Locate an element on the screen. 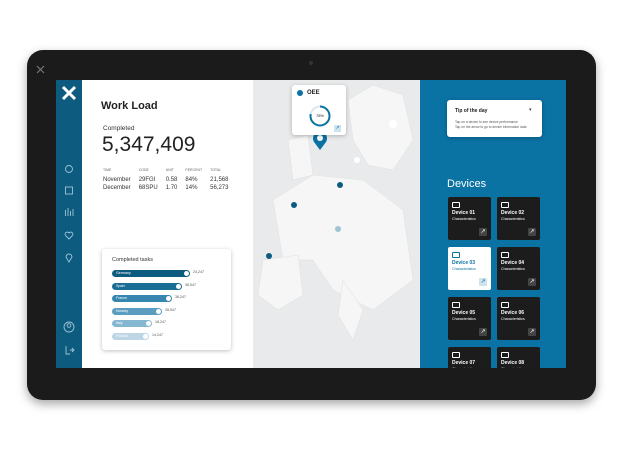 This screenshot has height=456, width=623. table-cell: 0.58 is located at coordinates (171, 180).